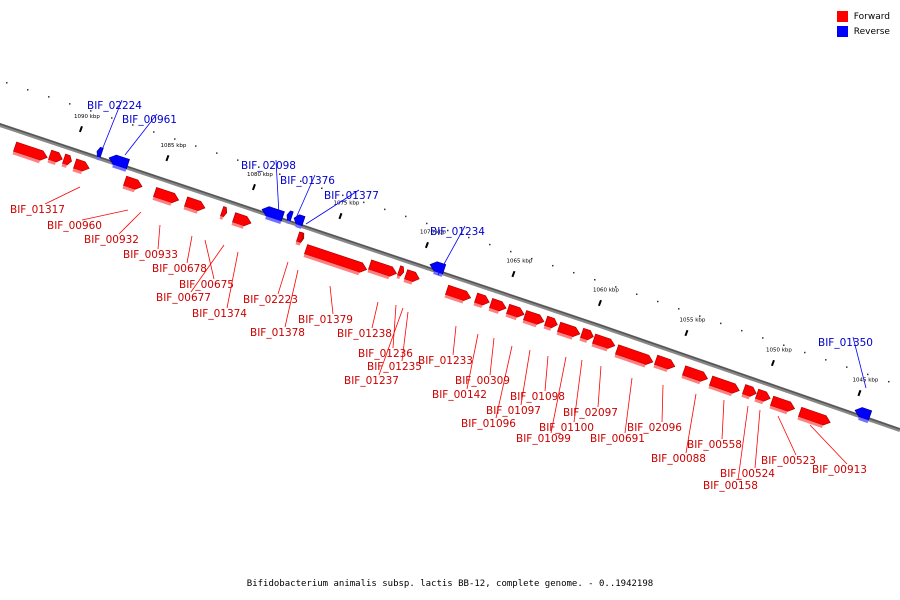  Describe the element at coordinates (459, 395) in the screenshot. I see `gene-label: BIF_00142` at that location.